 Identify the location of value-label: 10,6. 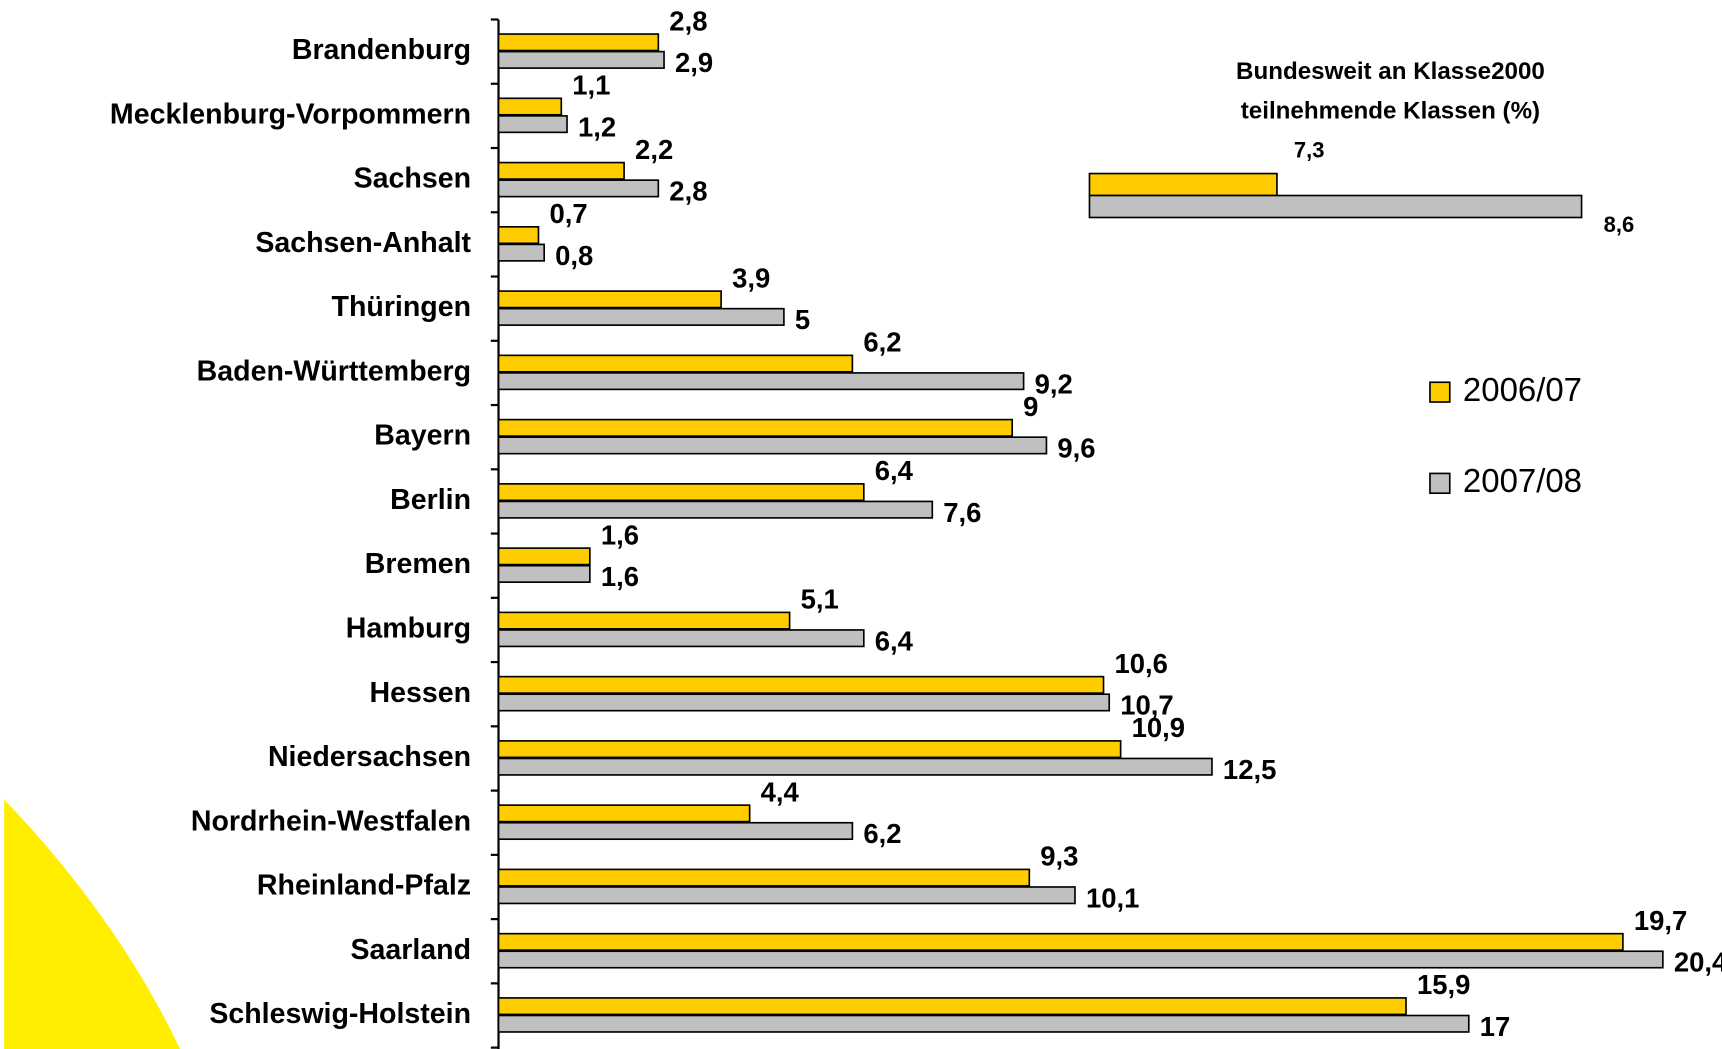
(1141, 663).